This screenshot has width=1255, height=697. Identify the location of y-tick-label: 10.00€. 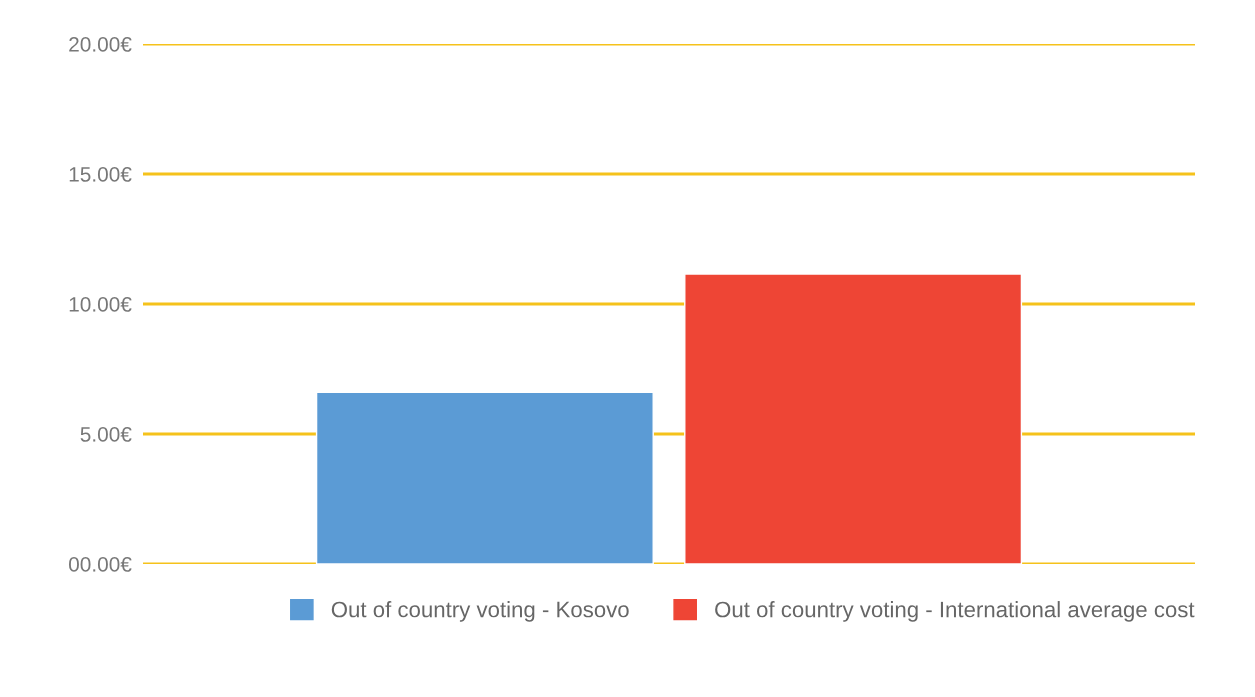
(100, 304).